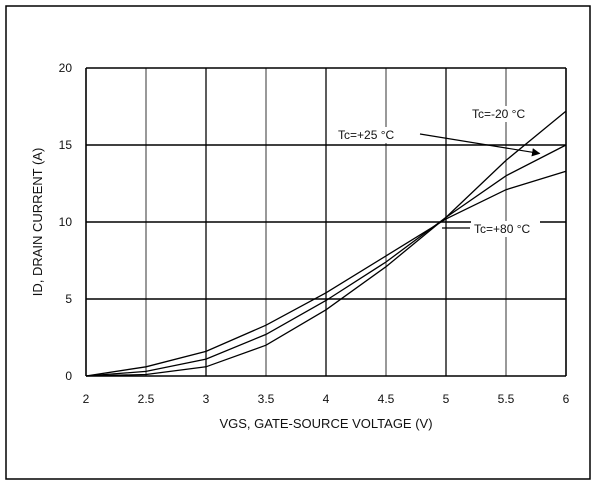 This screenshot has width=596, height=490. Describe the element at coordinates (266, 399) in the screenshot. I see `x-tick-label: 3.5` at that location.